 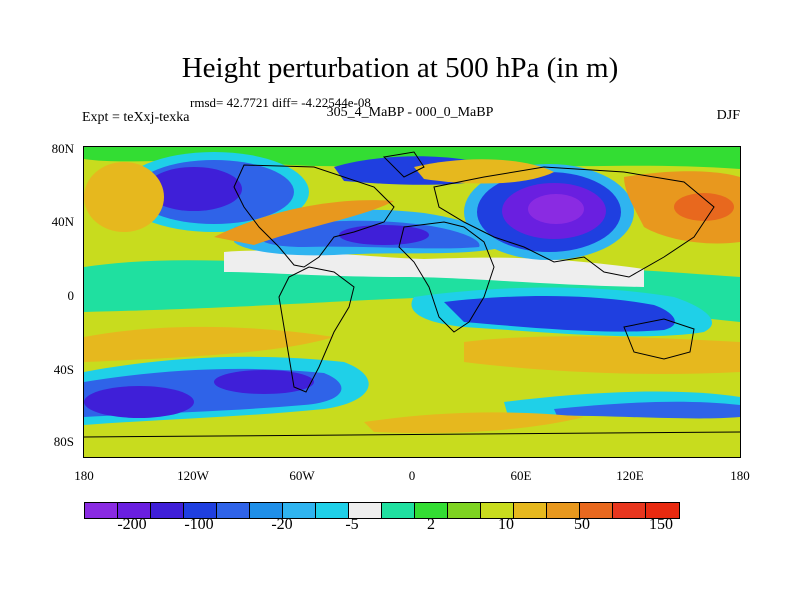 What do you see at coordinates (194, 189) in the screenshot?
I see `npac-low-core` at bounding box center [194, 189].